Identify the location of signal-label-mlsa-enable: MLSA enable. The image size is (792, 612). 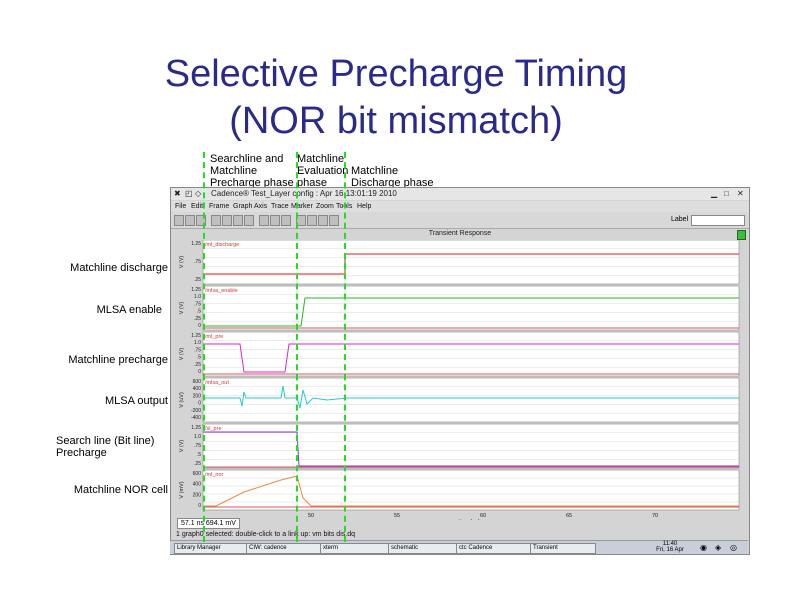
(129, 310).